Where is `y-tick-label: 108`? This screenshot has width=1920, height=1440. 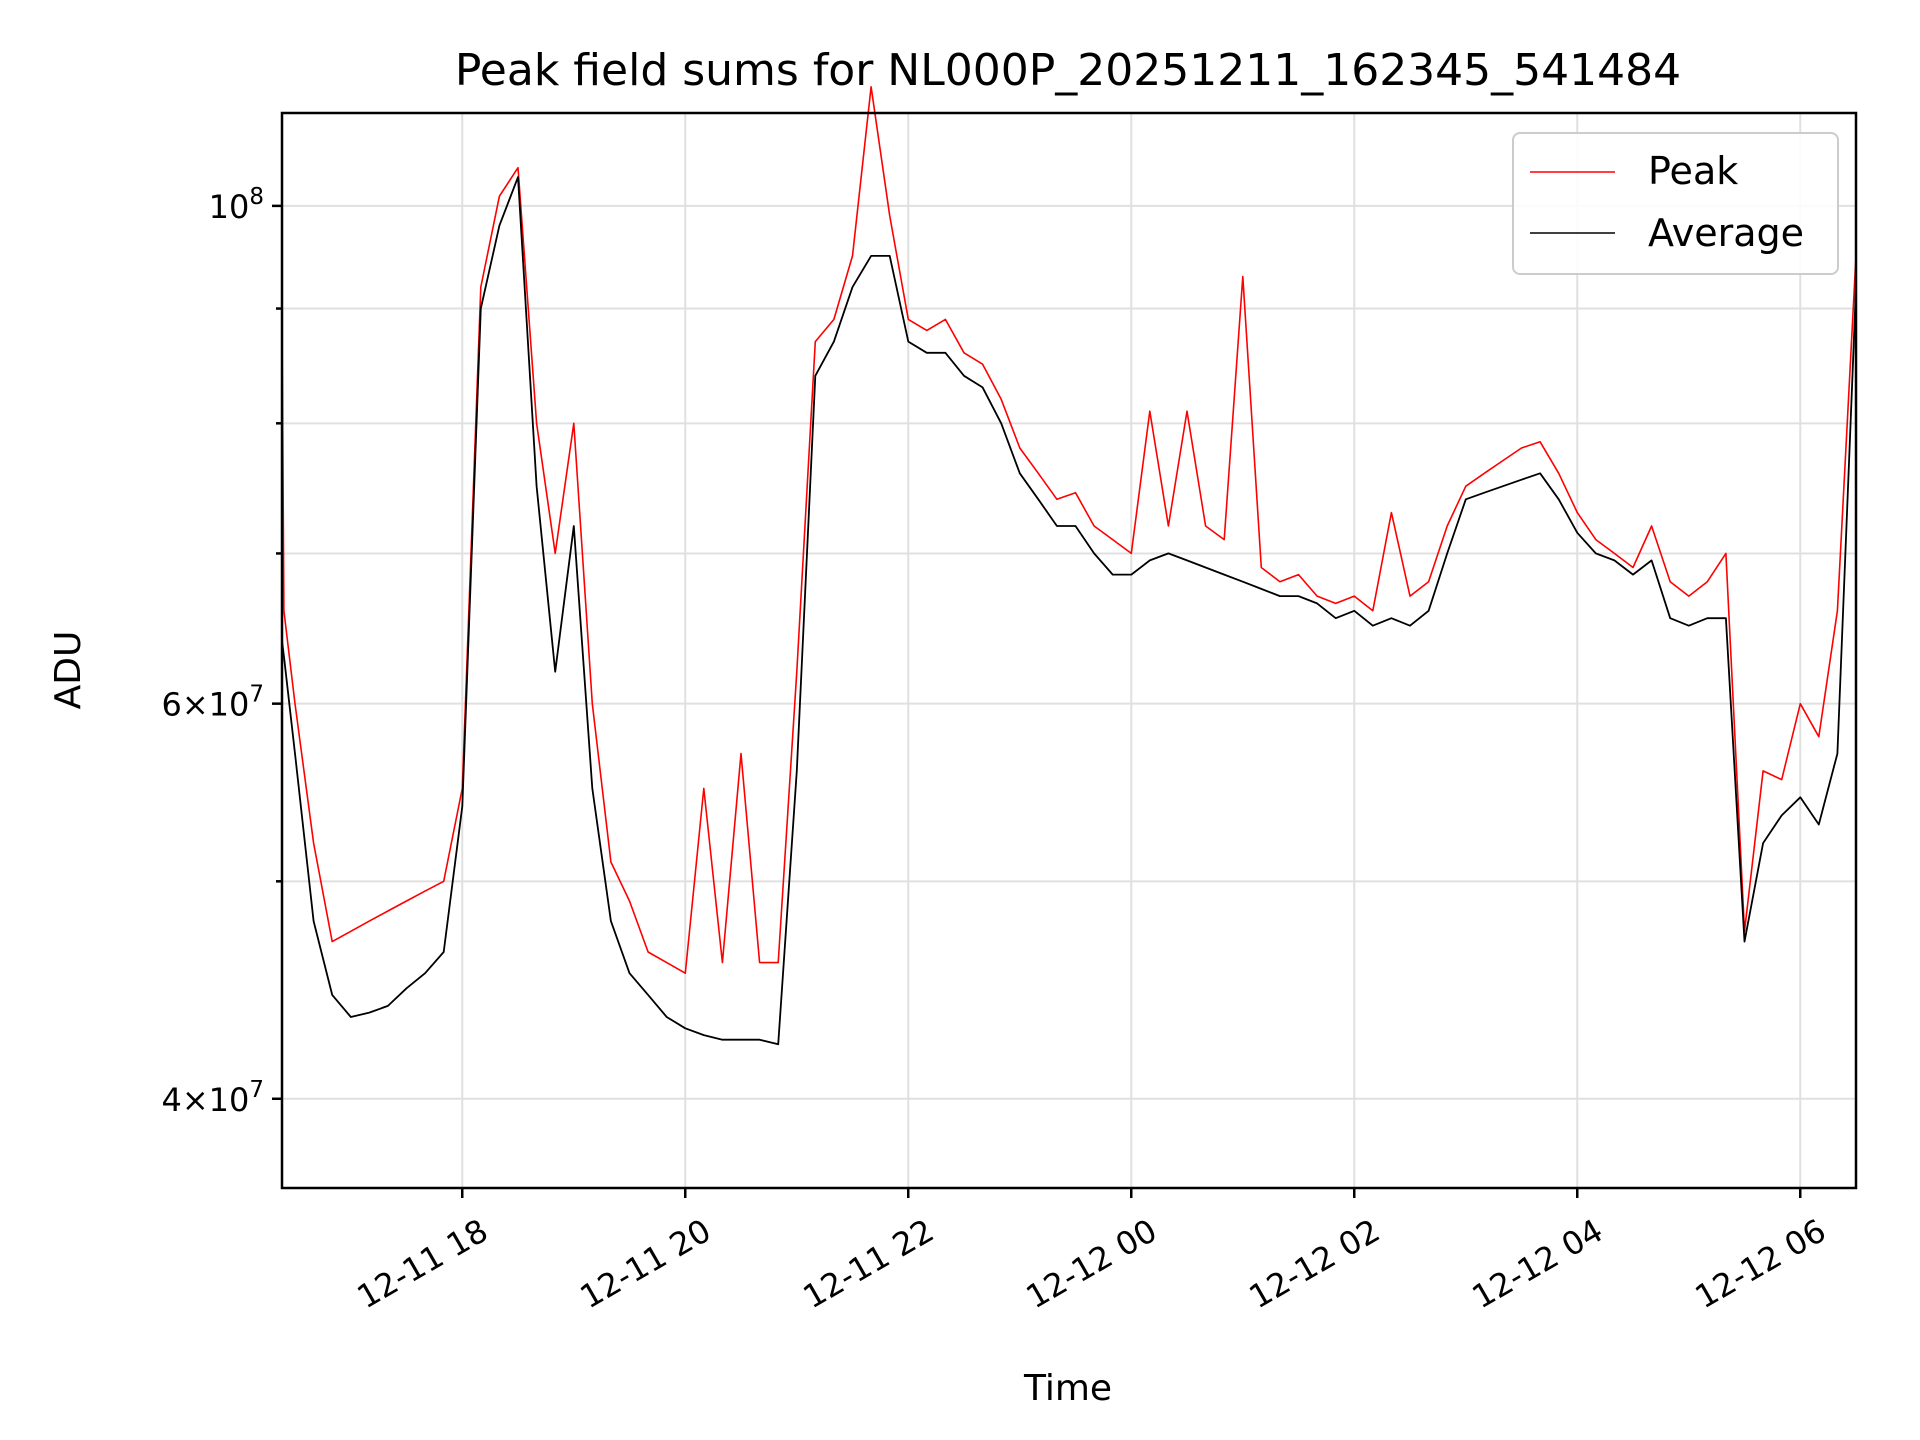
y-tick-label: 108 is located at coordinates (236, 205).